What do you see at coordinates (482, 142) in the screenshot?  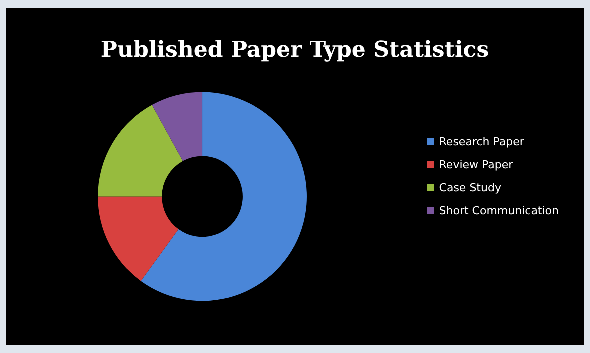 I see `legend-label: Research Paper` at bounding box center [482, 142].